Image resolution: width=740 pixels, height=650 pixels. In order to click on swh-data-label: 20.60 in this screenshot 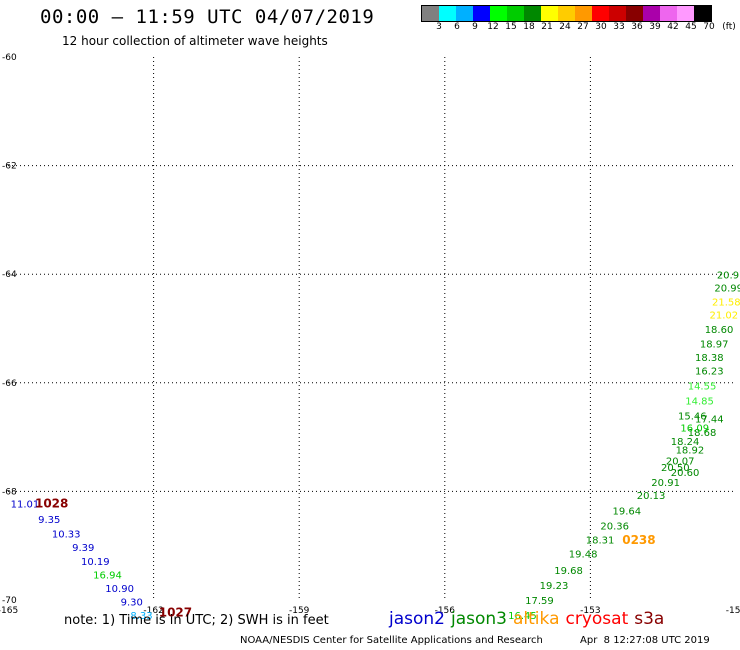, I will do `click(685, 473)`.